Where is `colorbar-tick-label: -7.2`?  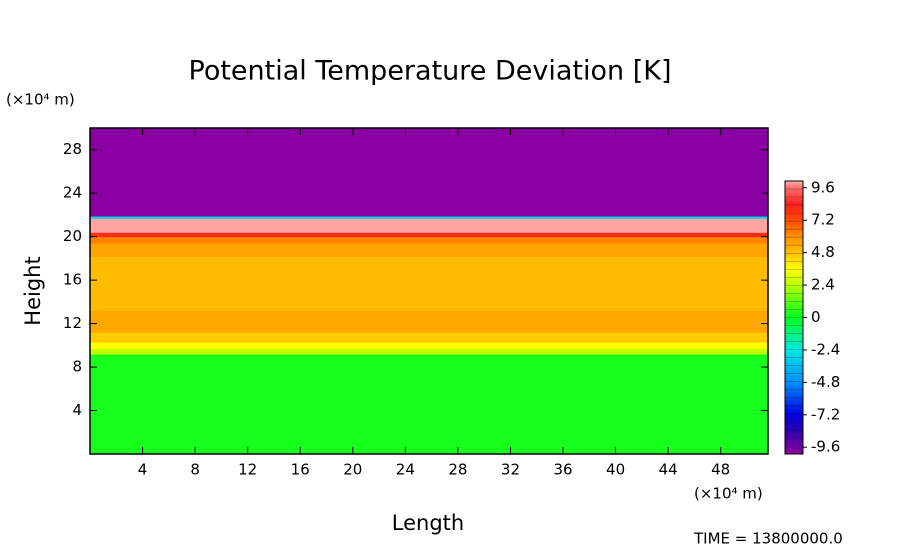 colorbar-tick-label: -7.2 is located at coordinates (825, 414).